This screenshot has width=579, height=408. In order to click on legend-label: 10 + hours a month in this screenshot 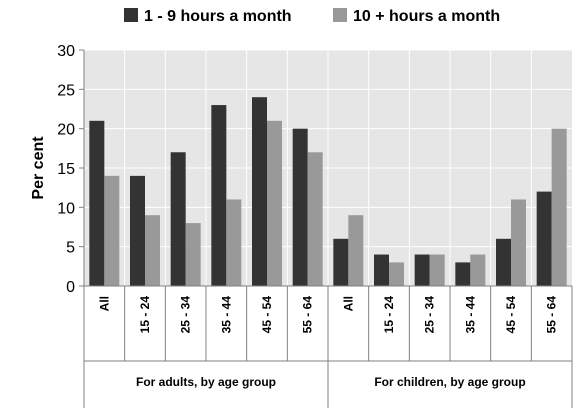, I will do `click(426, 16)`.